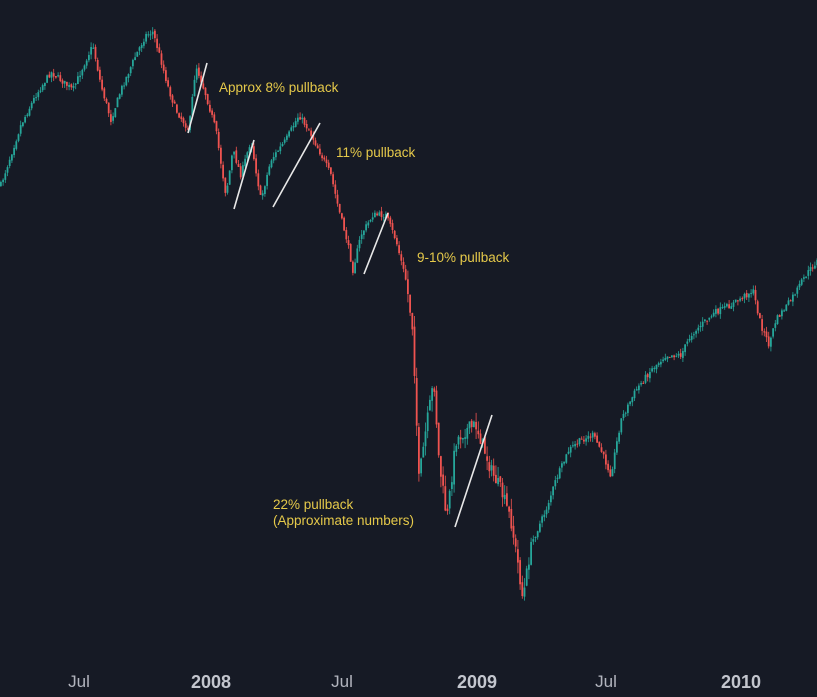  I want to click on x-tick-label: 2008, so click(211, 682).